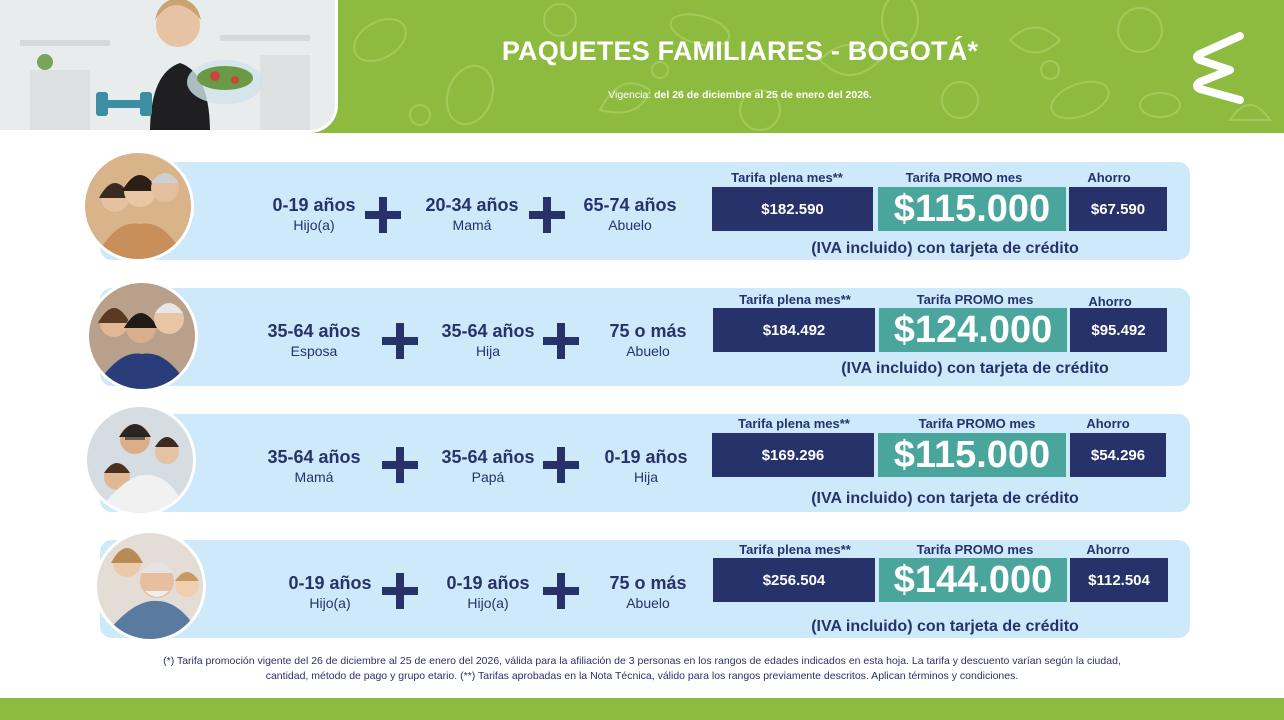 The image size is (1284, 720). I want to click on brand-logo-icon, so click(1218, 68).